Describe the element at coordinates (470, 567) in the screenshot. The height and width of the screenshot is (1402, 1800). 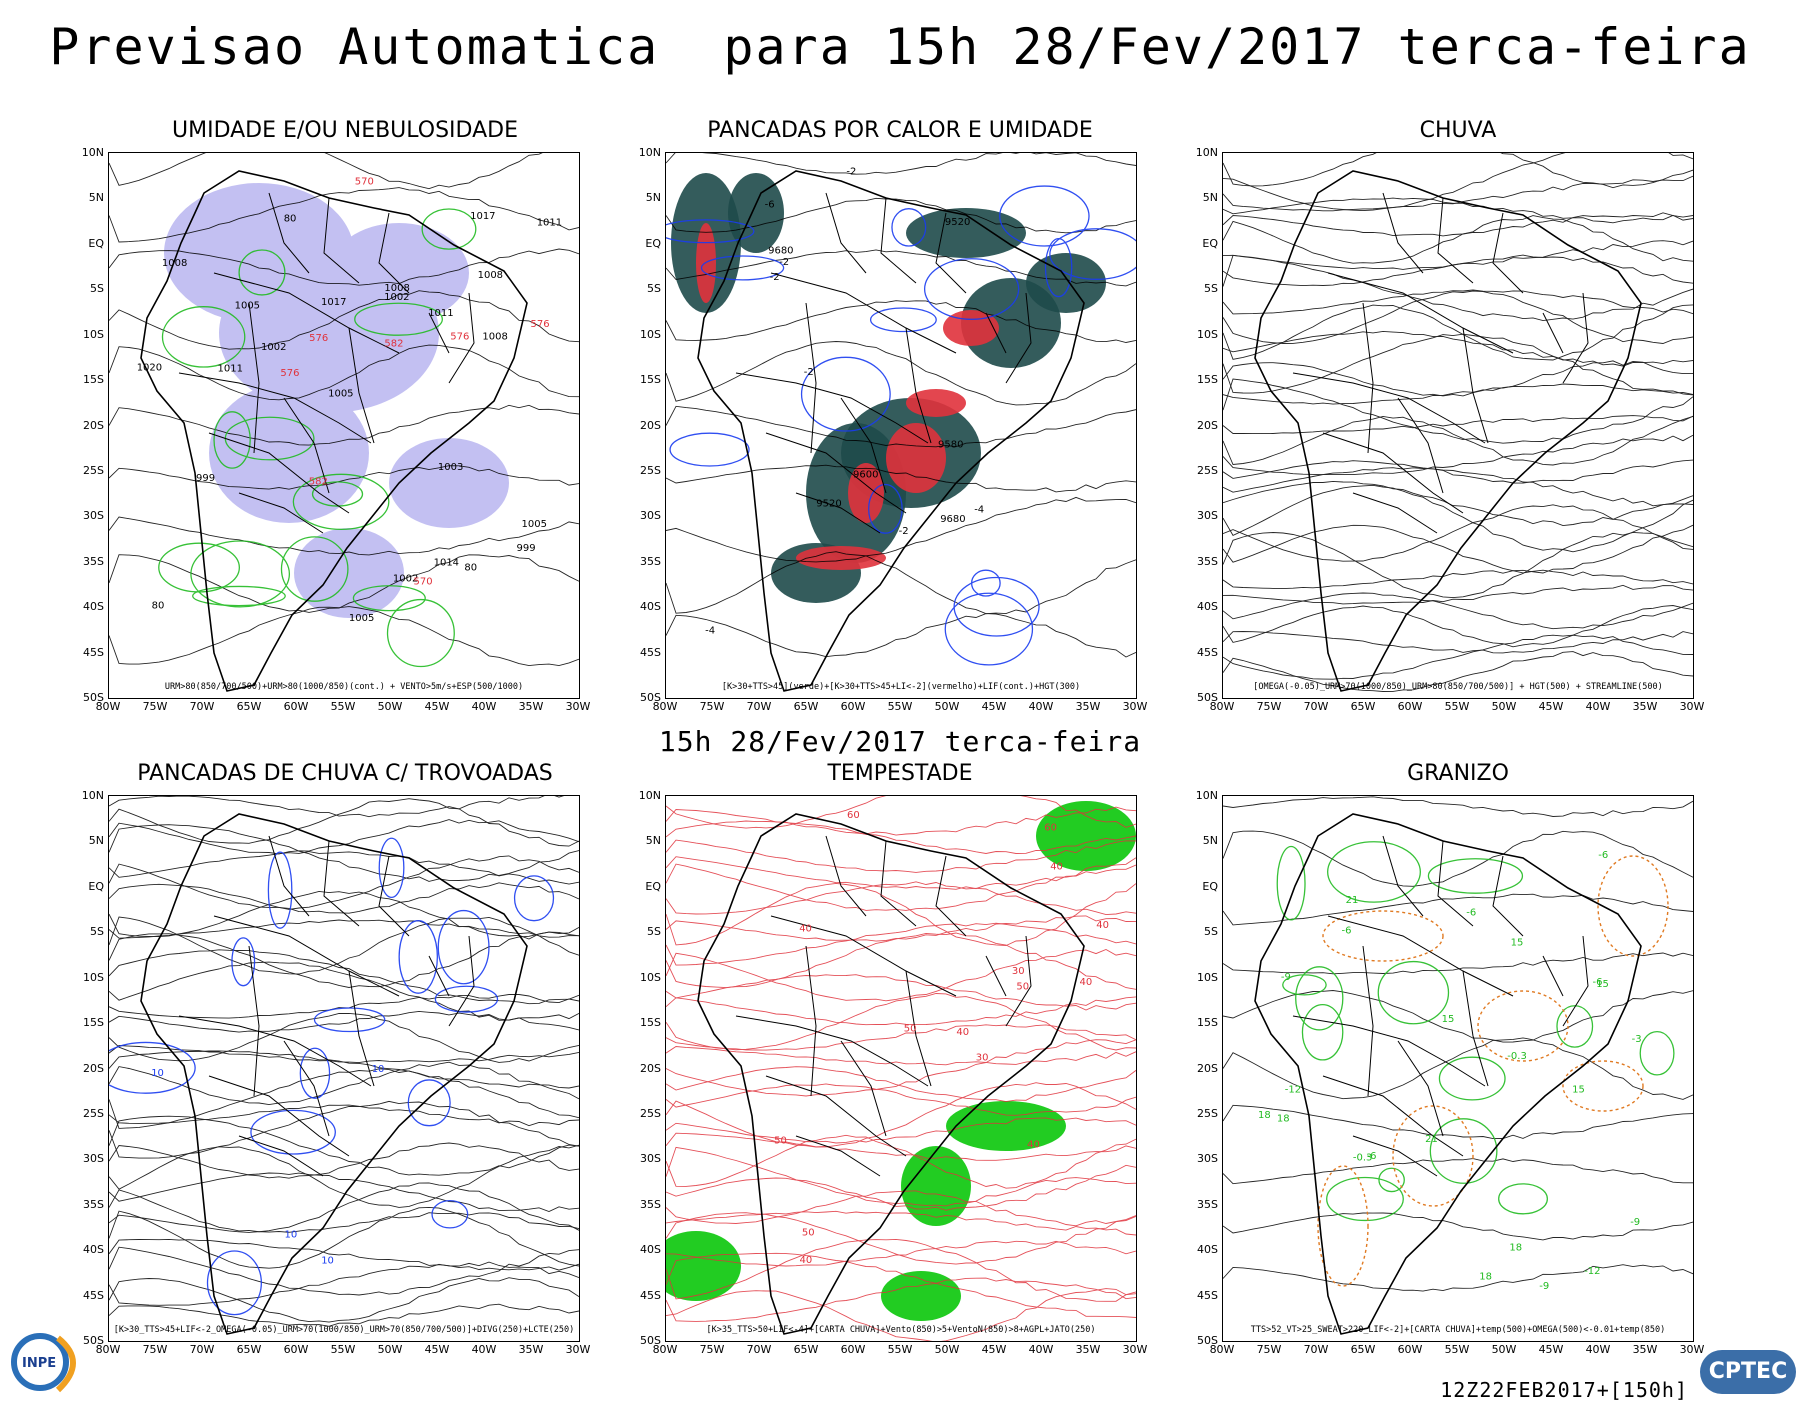
I see `map-label: 80` at that location.